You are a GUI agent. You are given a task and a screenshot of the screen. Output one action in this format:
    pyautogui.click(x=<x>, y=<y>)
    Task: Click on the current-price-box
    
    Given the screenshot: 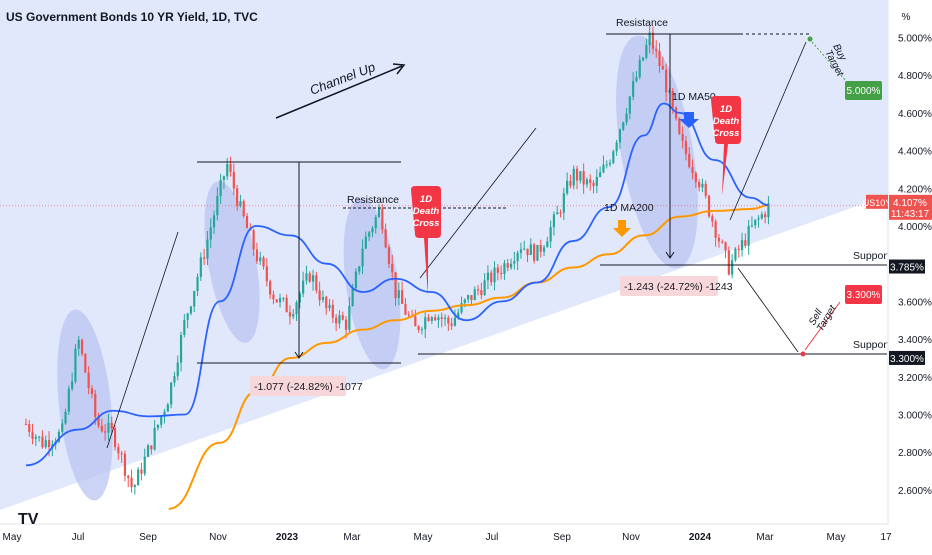 What is the action you would take?
    pyautogui.click(x=910, y=207)
    